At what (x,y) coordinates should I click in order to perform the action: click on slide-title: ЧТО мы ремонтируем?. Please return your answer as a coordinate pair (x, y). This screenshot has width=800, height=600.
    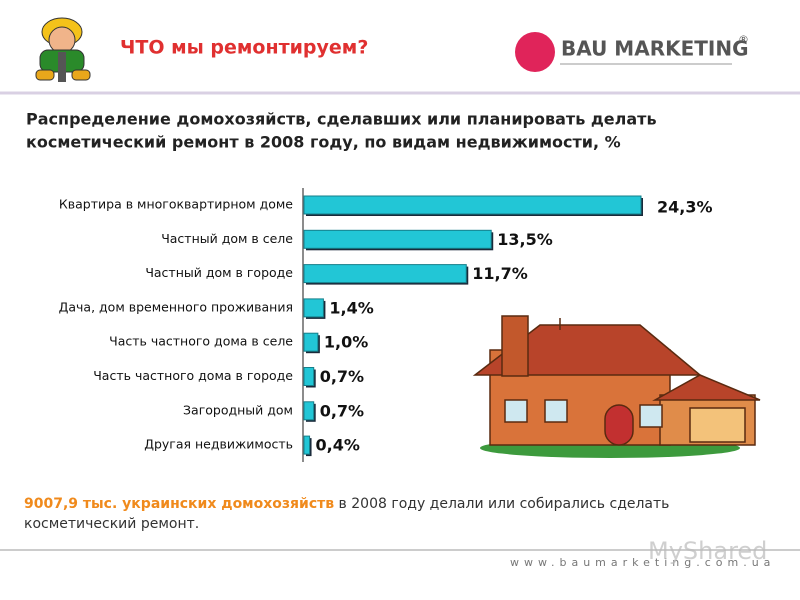
    Looking at the image, I should click on (244, 48).